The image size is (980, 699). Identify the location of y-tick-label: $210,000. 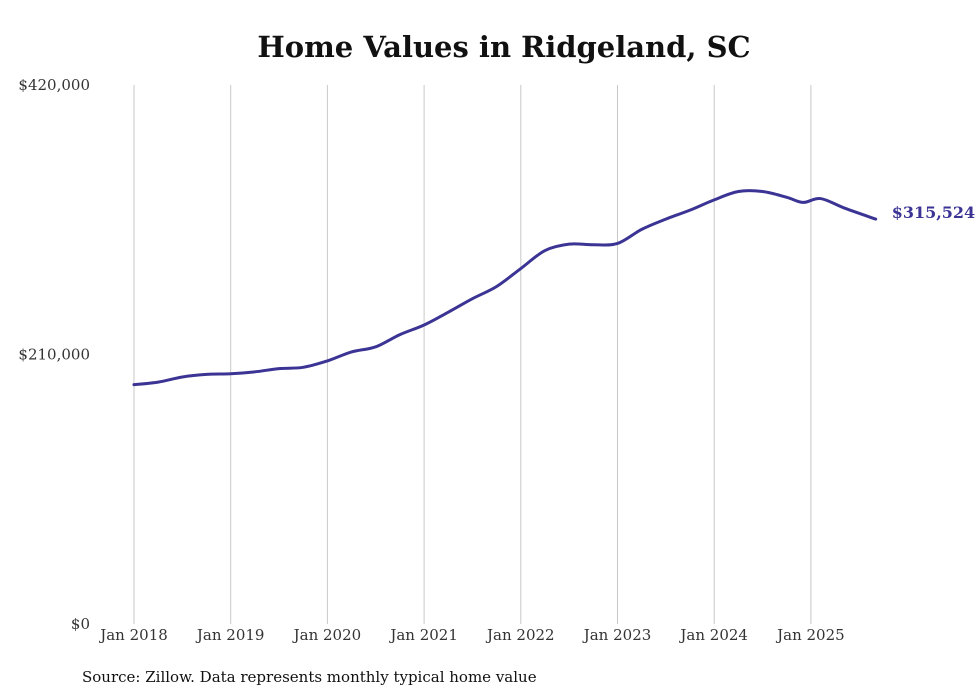
(54, 355).